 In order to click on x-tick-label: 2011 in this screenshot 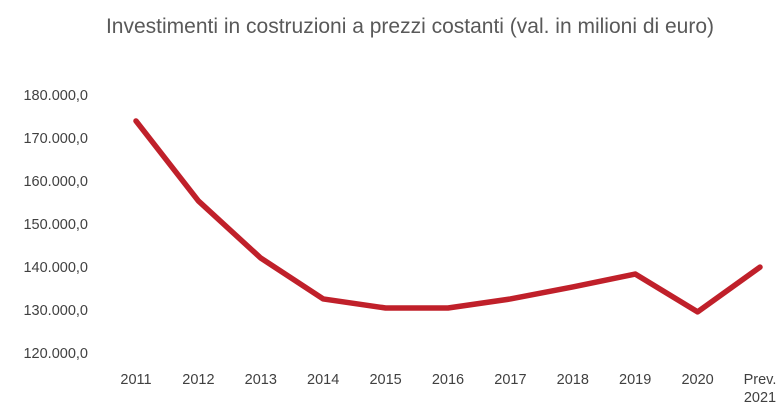, I will do `click(136, 380)`.